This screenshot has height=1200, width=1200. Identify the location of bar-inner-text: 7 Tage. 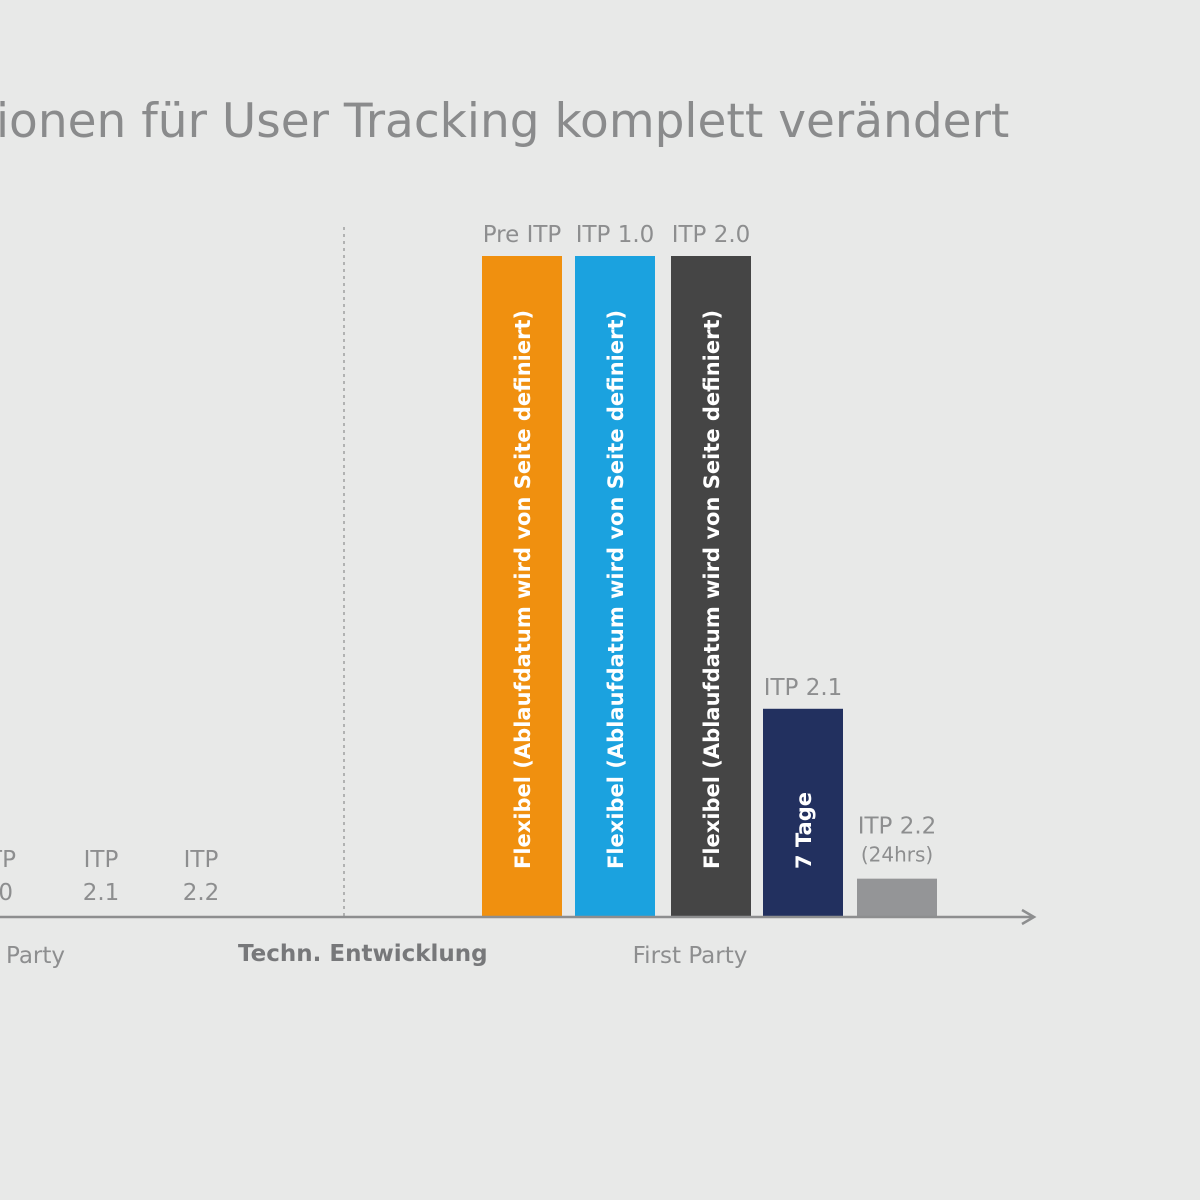
(804, 830).